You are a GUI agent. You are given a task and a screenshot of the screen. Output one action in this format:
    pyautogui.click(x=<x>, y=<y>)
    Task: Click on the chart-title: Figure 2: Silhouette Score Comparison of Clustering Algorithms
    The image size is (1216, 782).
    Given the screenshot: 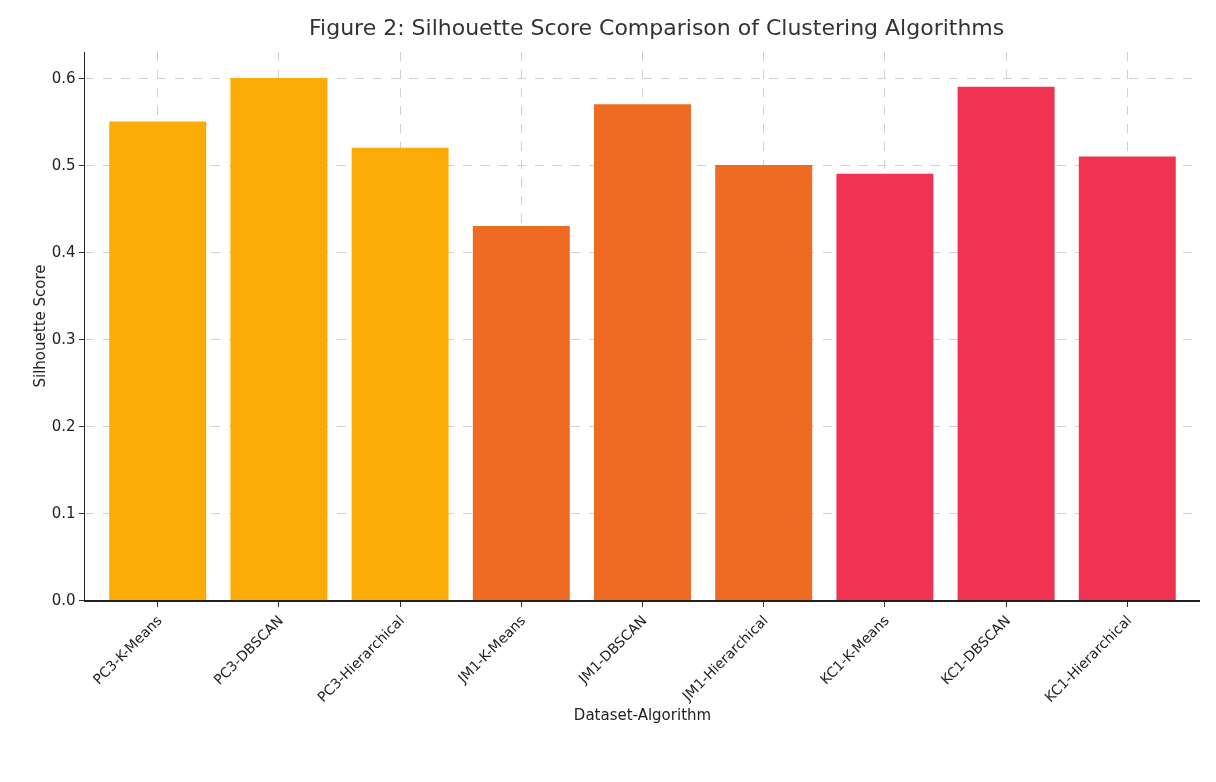 What is the action you would take?
    pyautogui.click(x=657, y=27)
    